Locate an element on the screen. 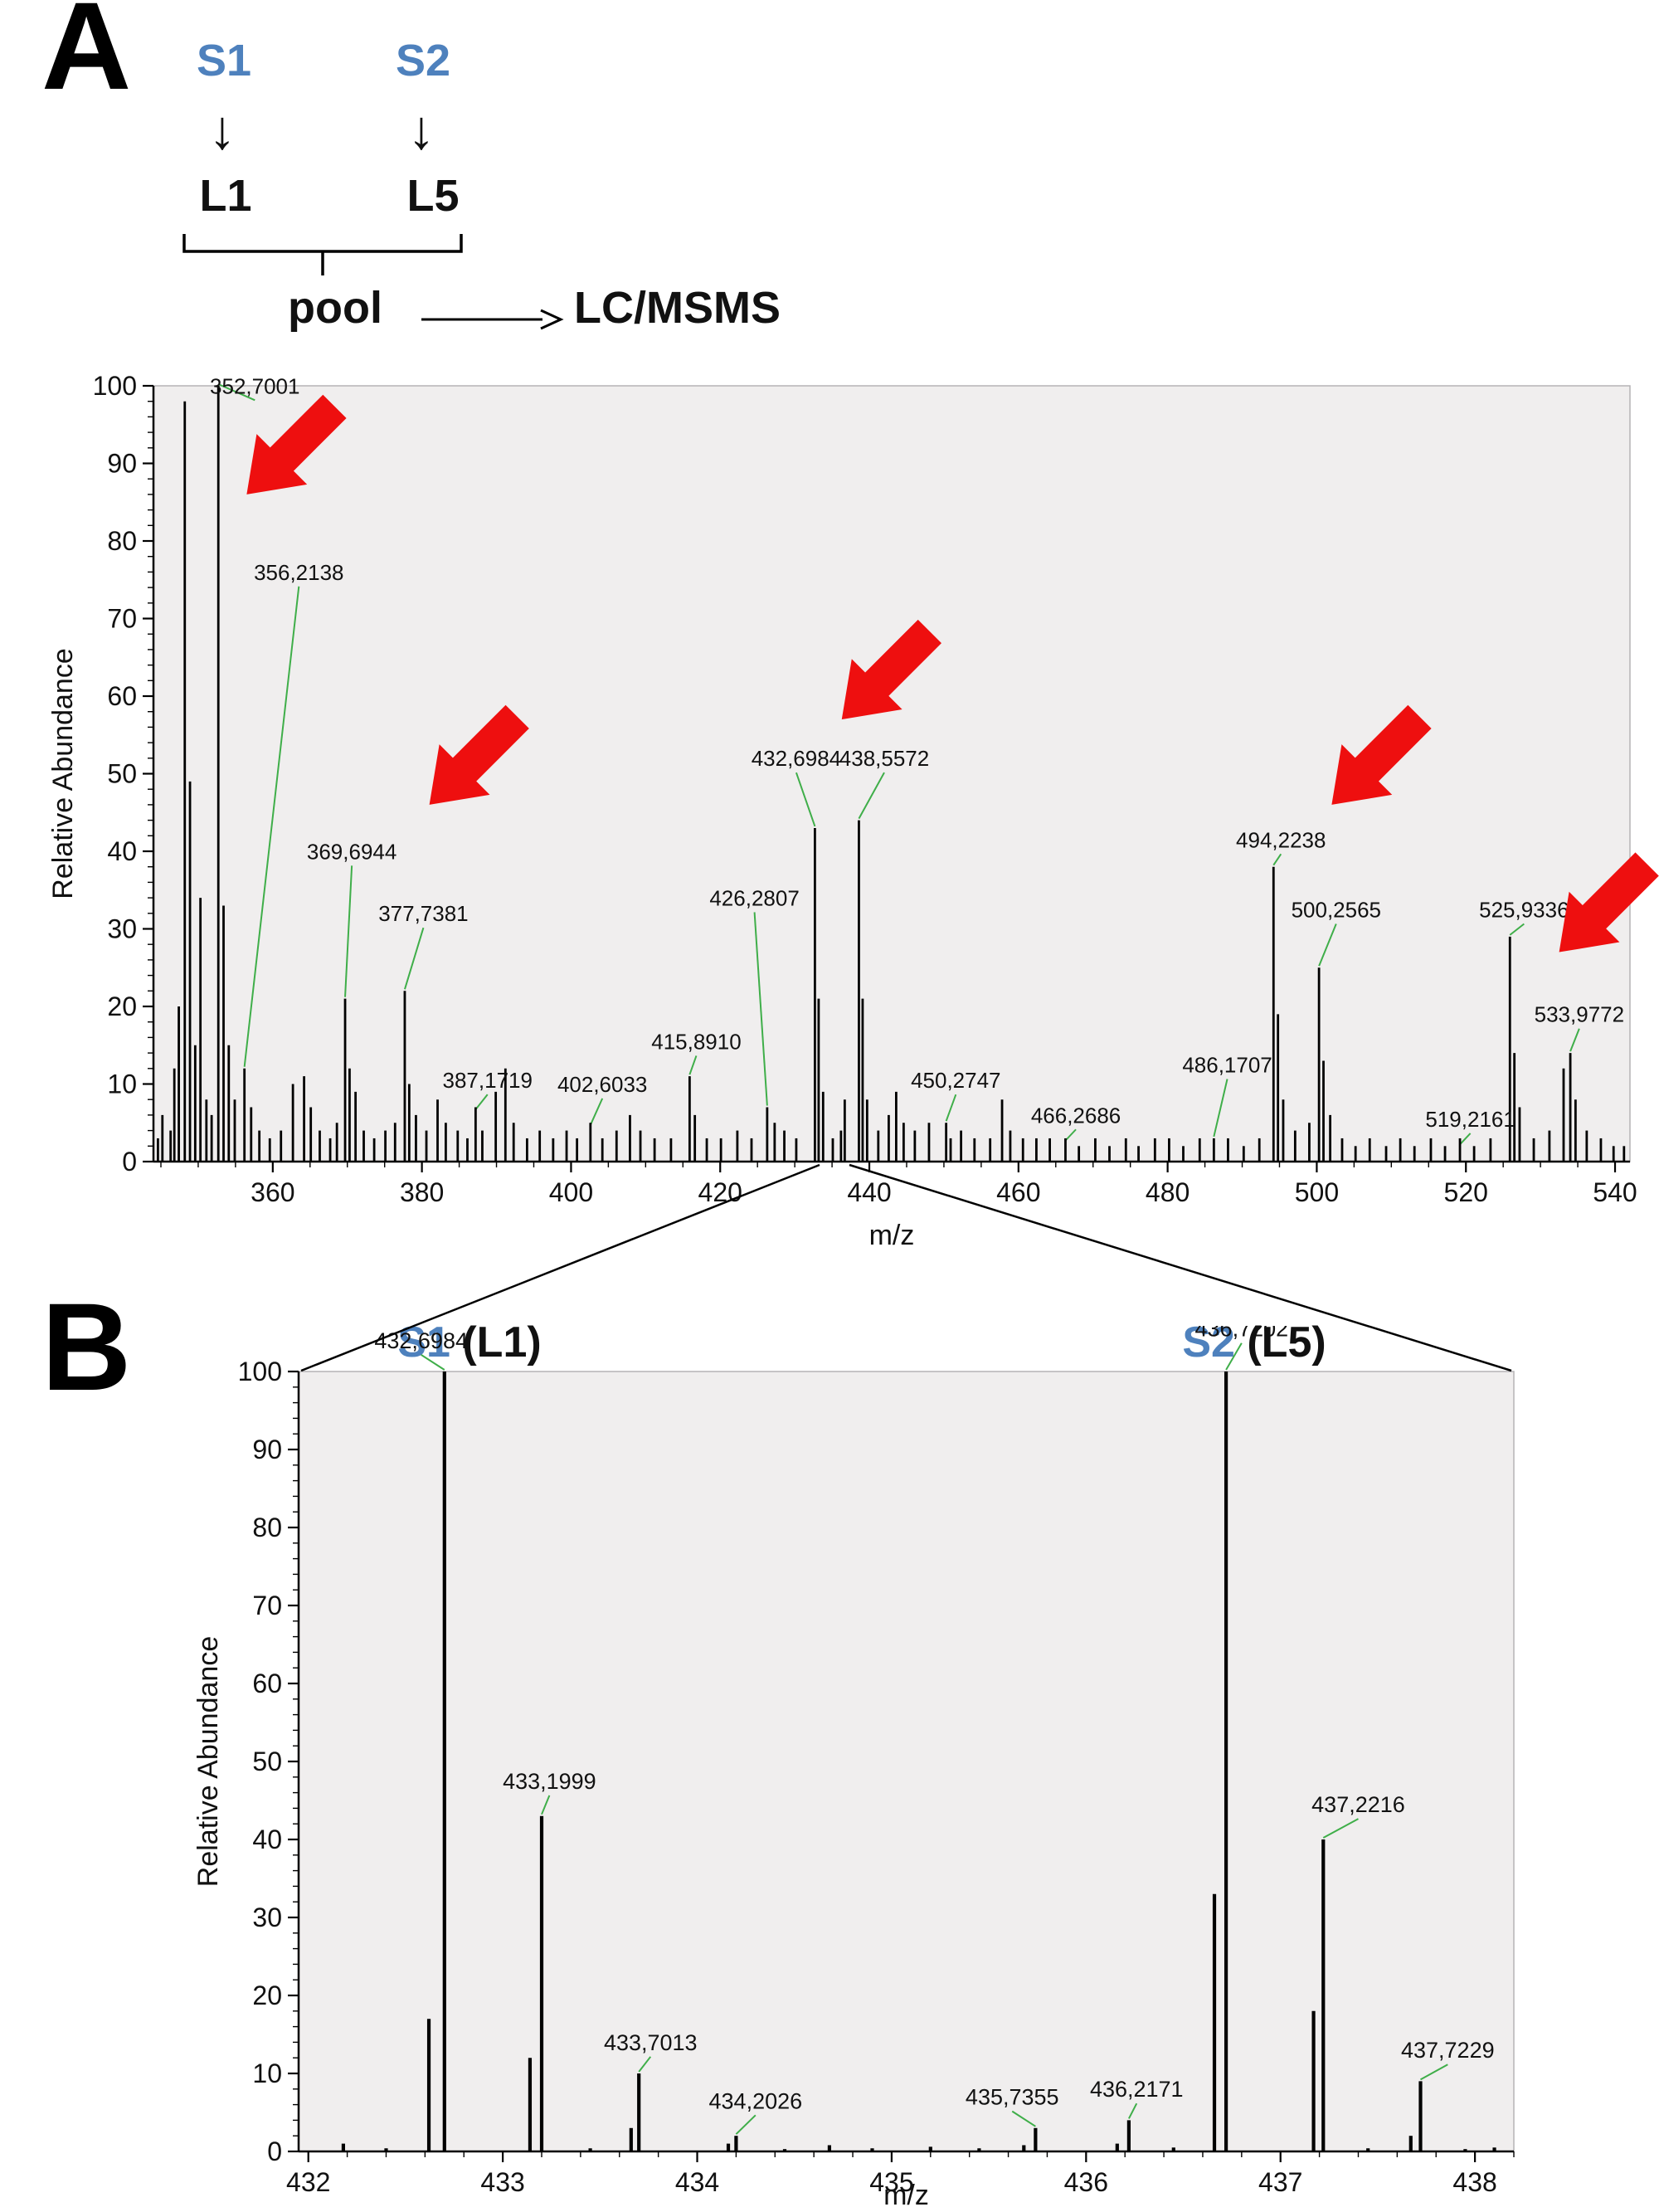  peak-label: 519,2161 is located at coordinates (1470, 1119).